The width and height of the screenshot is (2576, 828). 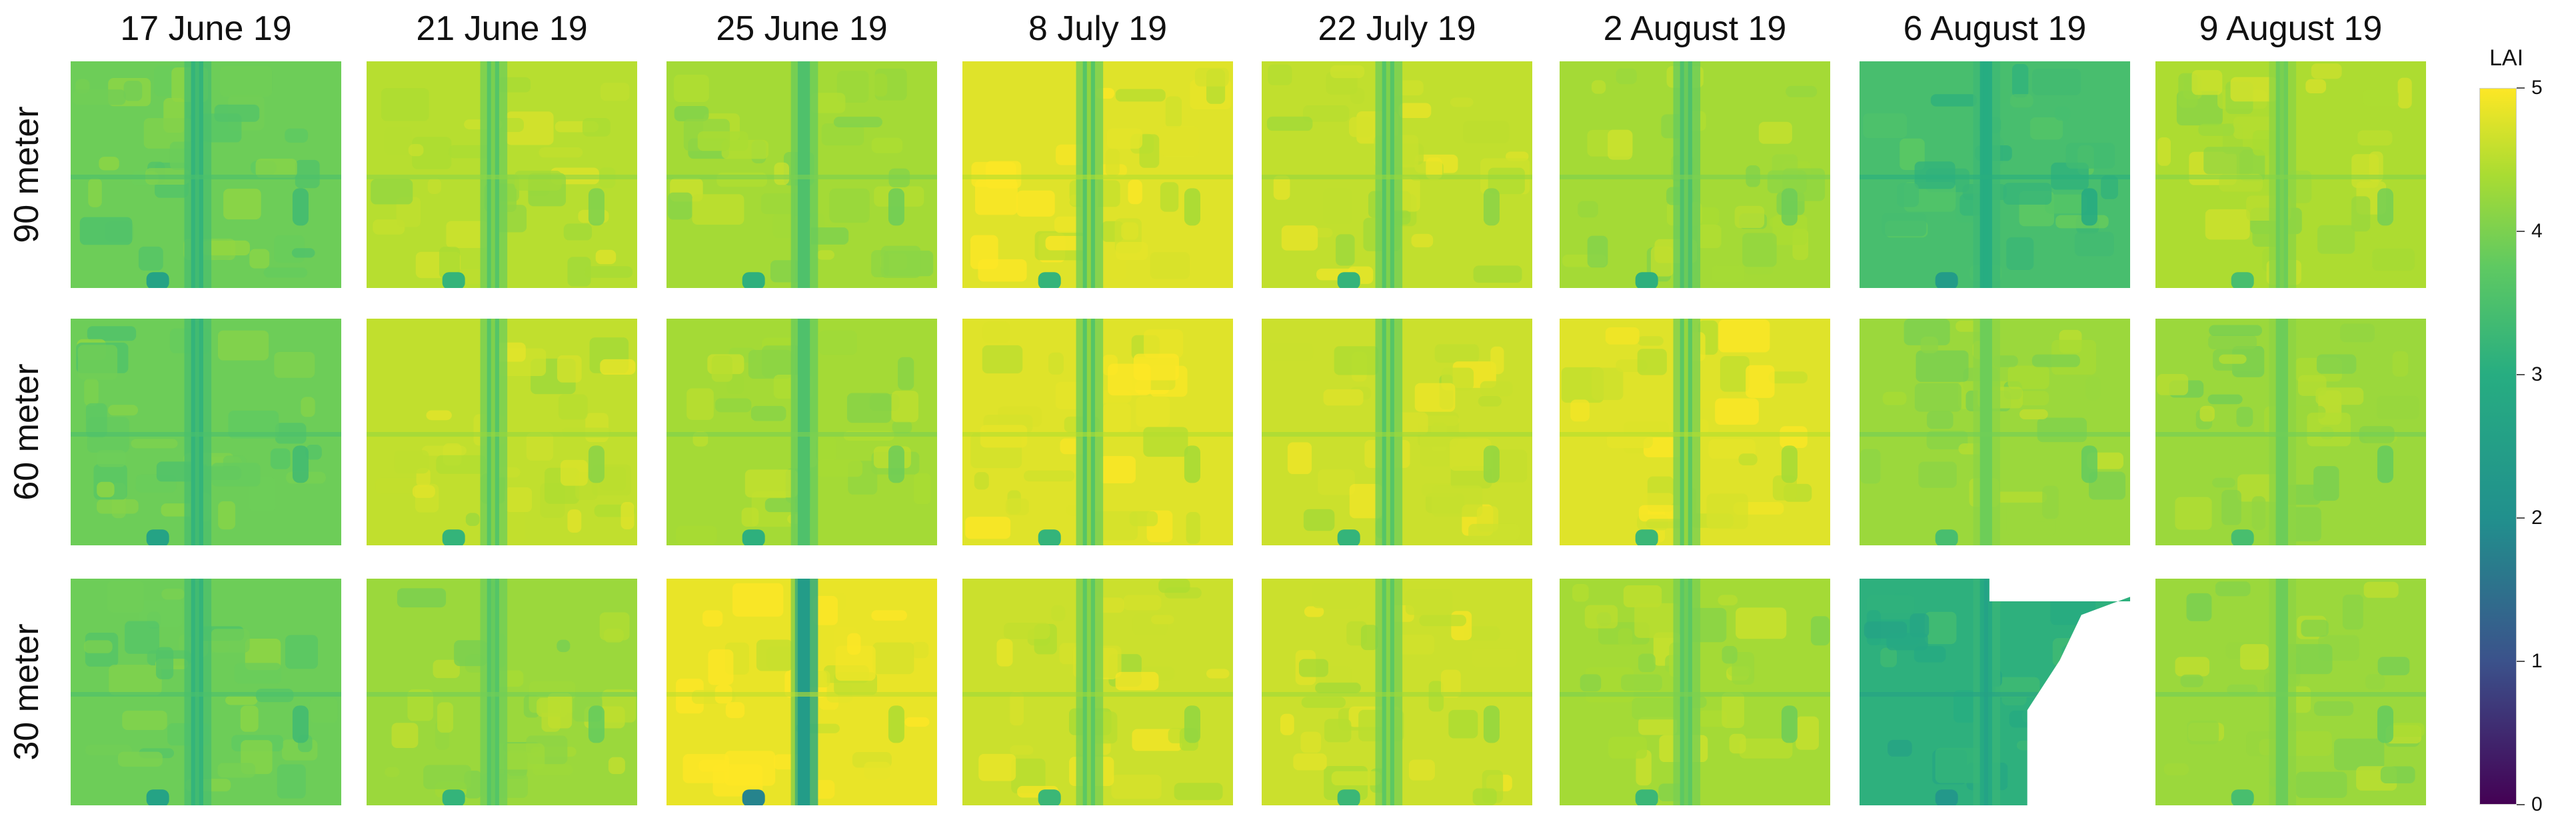 What do you see at coordinates (2537, 804) in the screenshot?
I see `colorbar-tick-label: 0` at bounding box center [2537, 804].